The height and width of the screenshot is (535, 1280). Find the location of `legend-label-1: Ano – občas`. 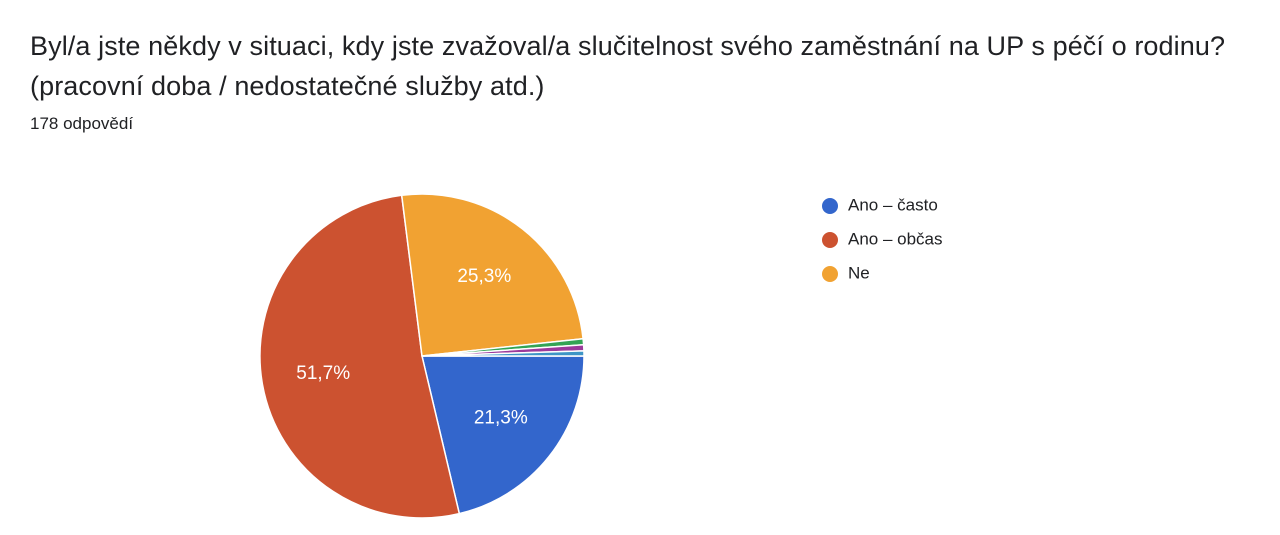

legend-label-1: Ano – občas is located at coordinates (895, 238).